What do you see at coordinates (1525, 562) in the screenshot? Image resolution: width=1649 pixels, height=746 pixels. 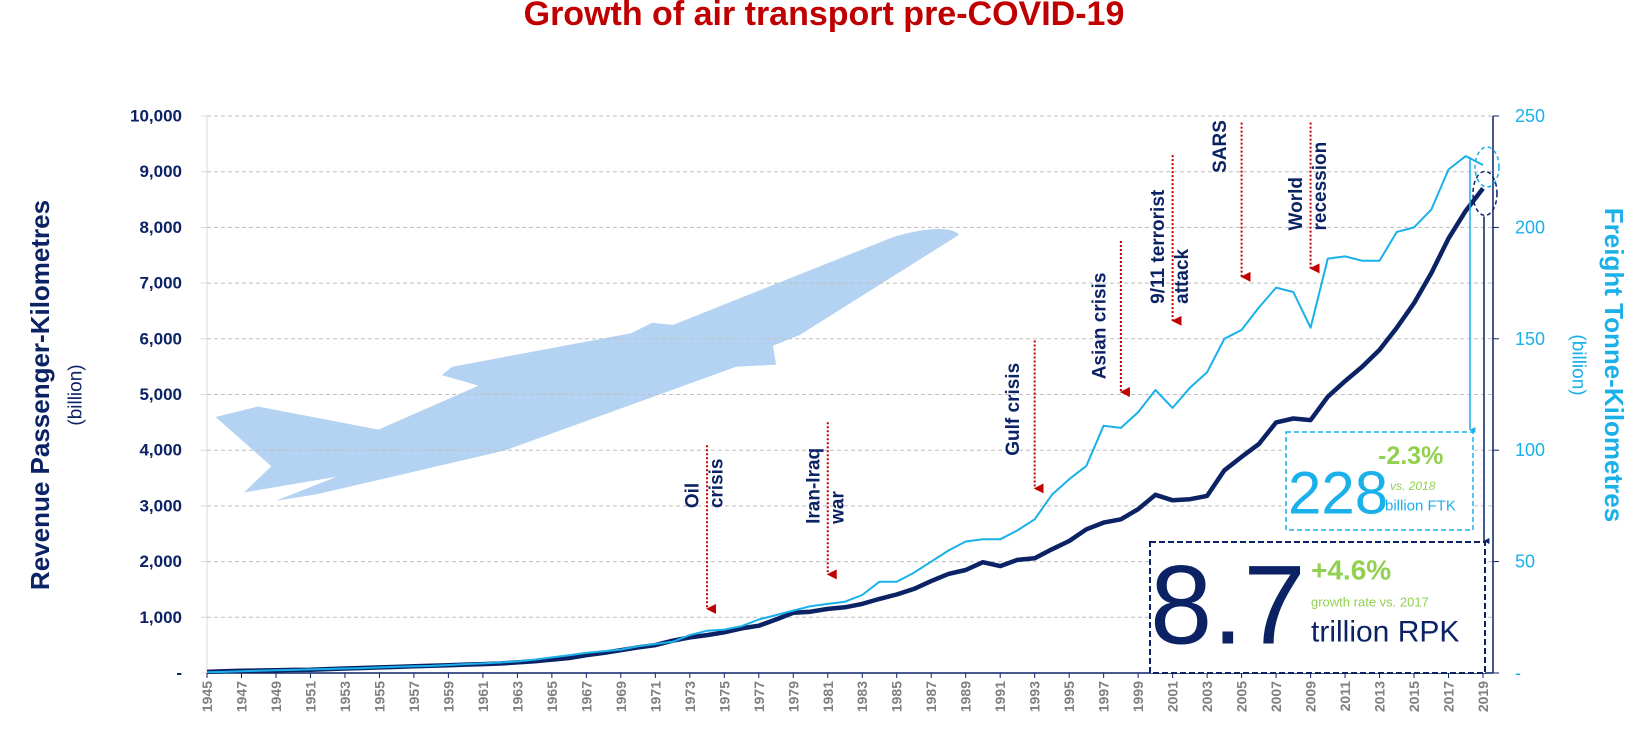 I see `y2-tick-label: 50` at bounding box center [1525, 562].